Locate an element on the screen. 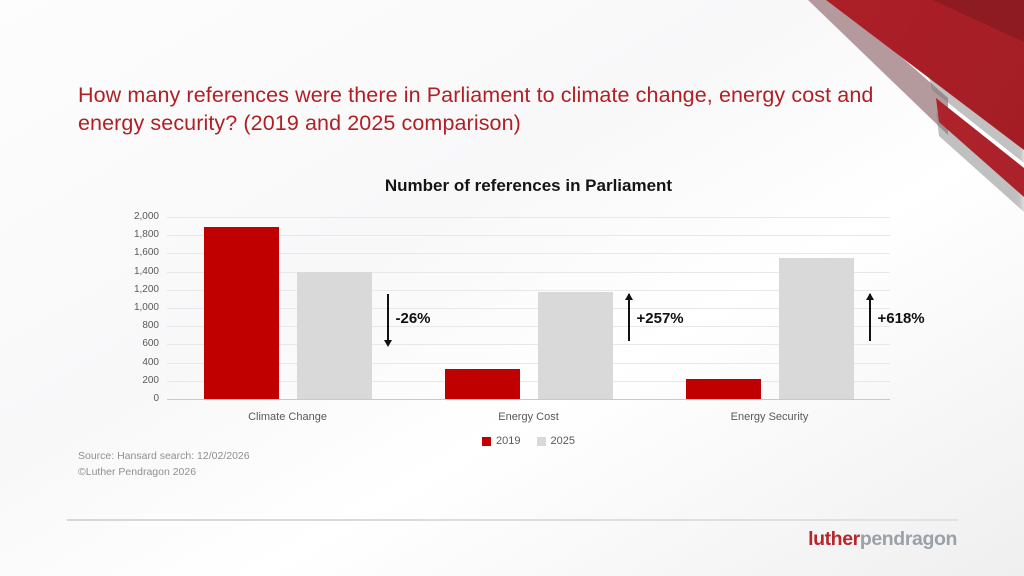  logo-part-gray: pendragon is located at coordinates (908, 539).